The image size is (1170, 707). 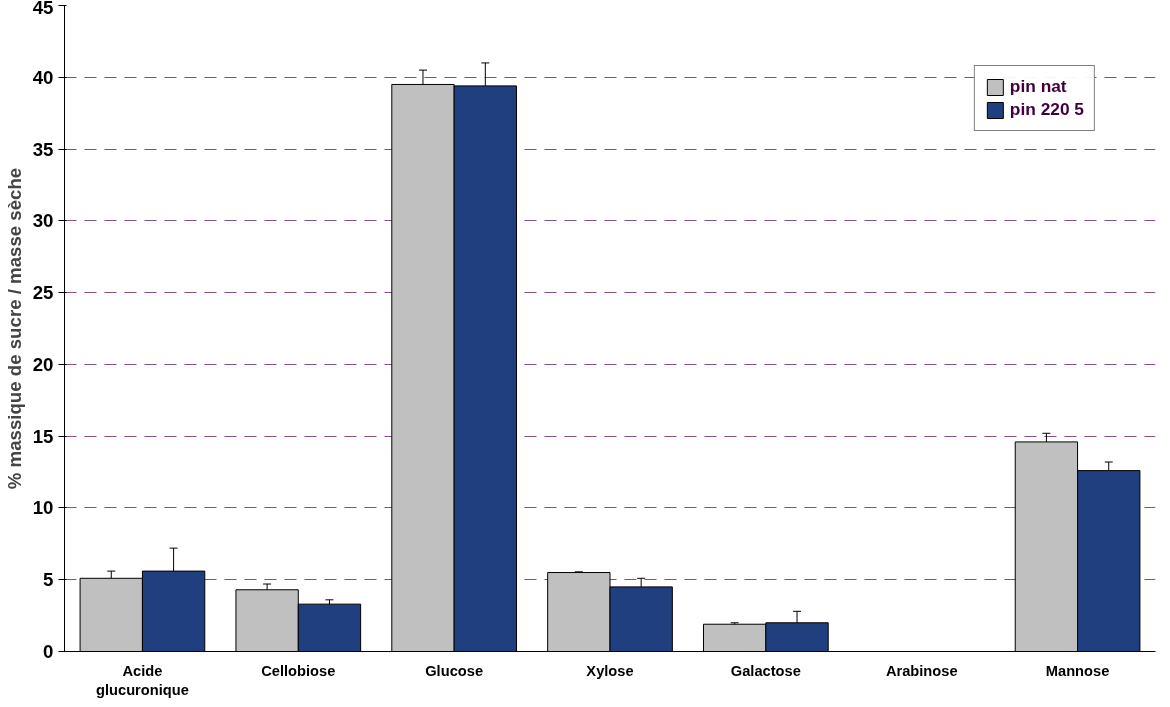 I want to click on y-tick-label: 15, so click(x=43, y=436).